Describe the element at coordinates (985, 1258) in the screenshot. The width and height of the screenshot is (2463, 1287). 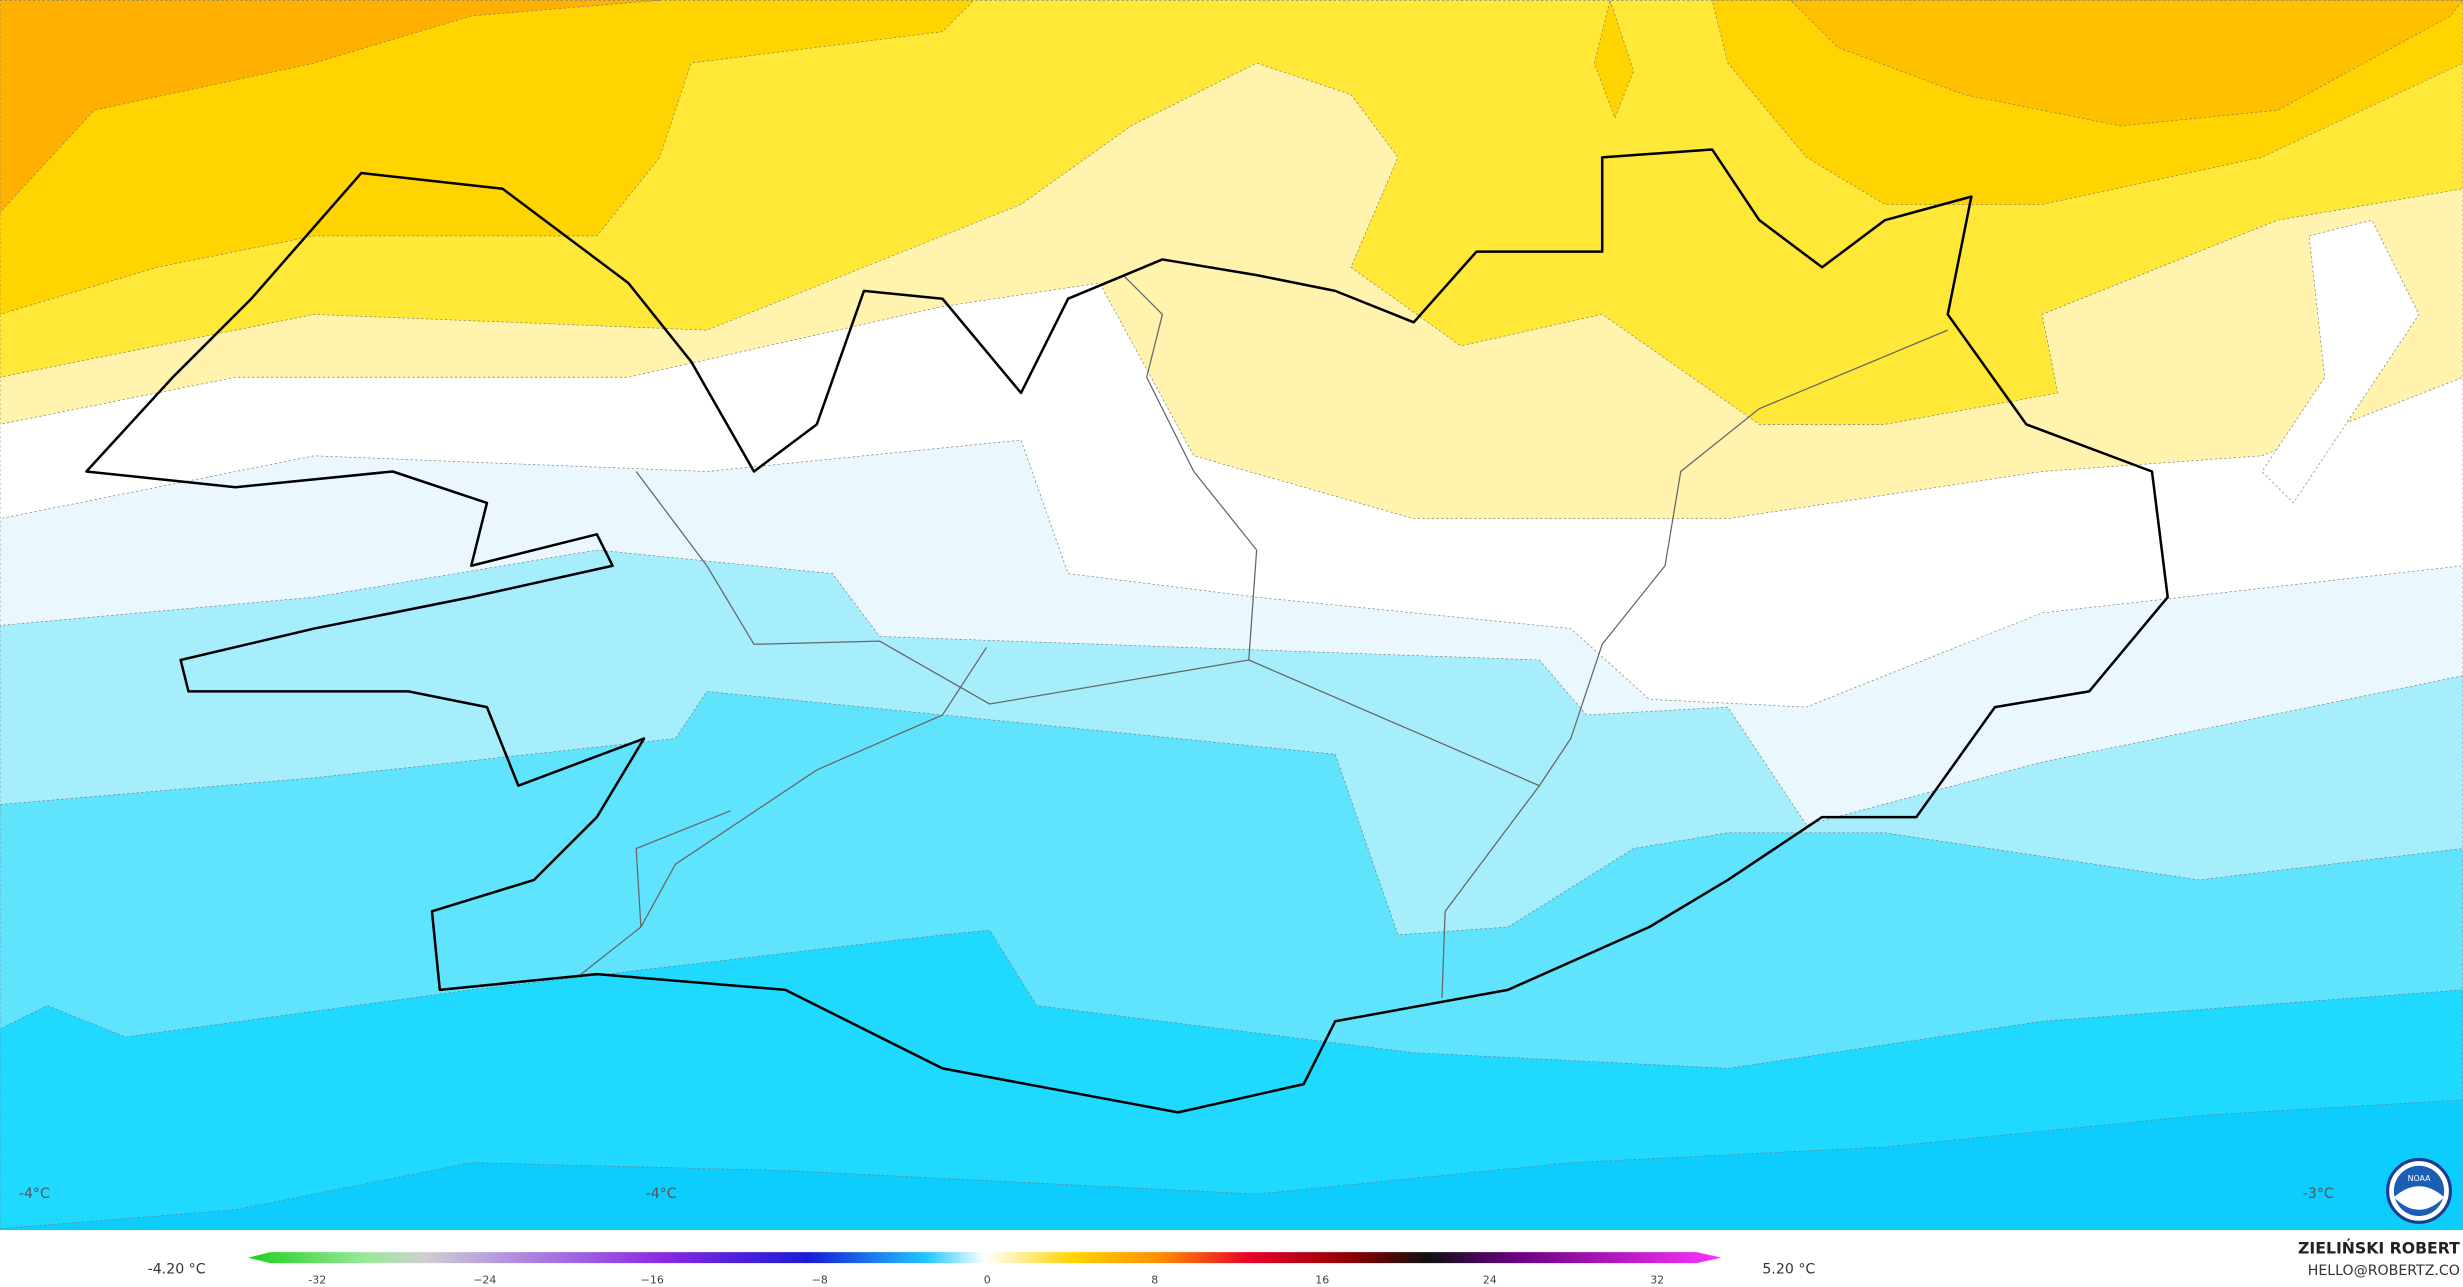
I see `colorbar` at that location.